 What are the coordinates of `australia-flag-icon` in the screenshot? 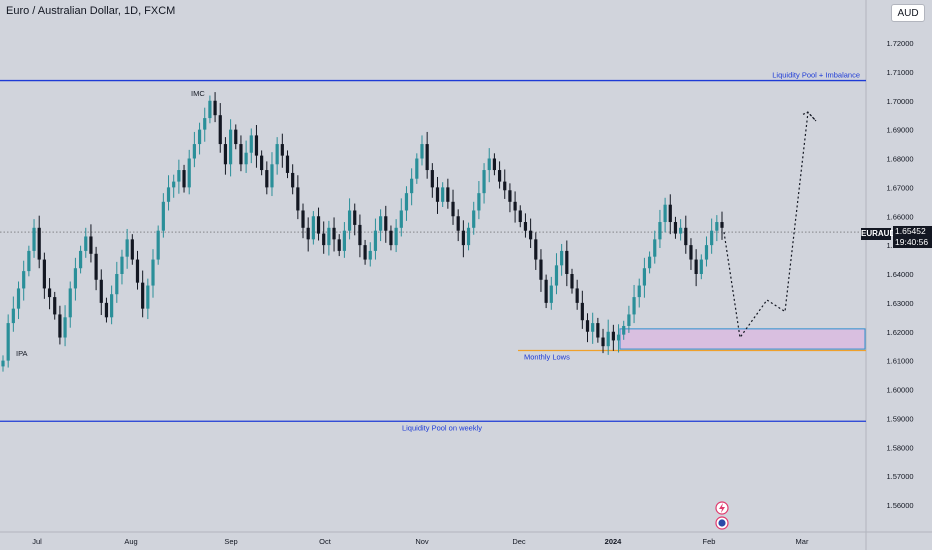 It's located at (722, 523).